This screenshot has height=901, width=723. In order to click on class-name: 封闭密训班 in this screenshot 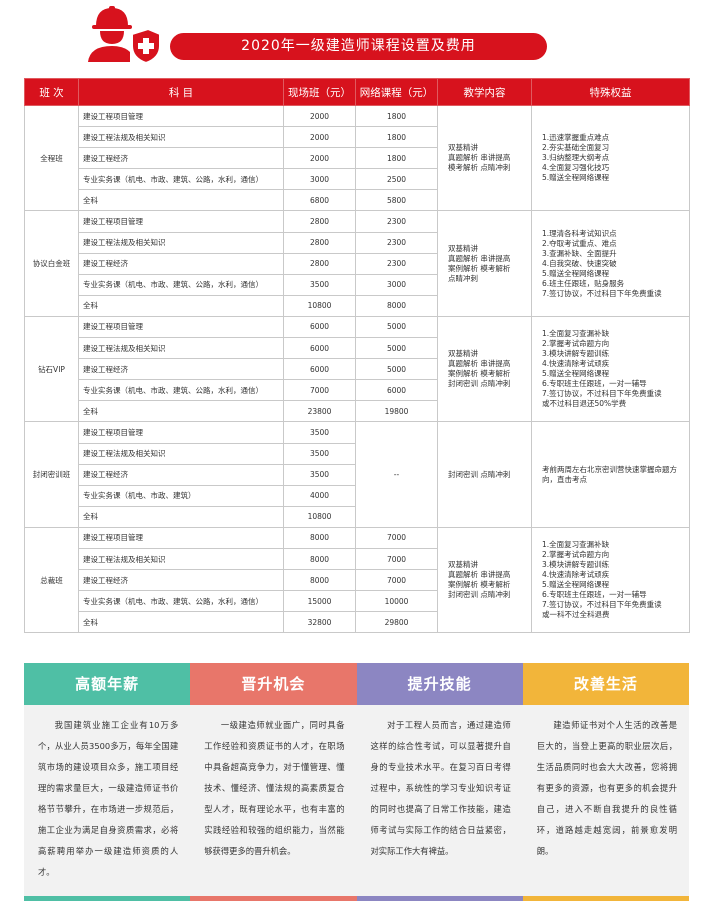, I will do `click(51, 474)`.